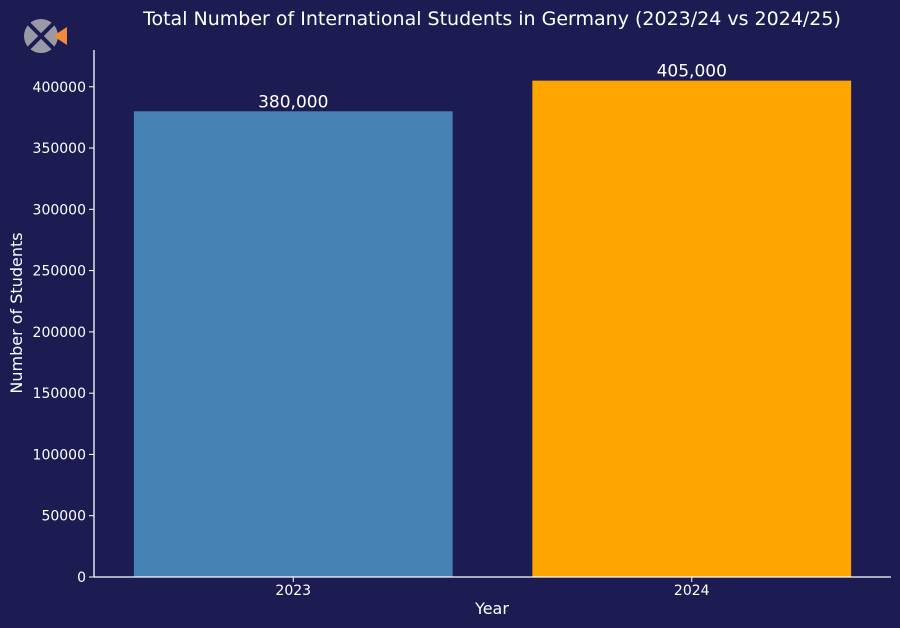  Describe the element at coordinates (81, 578) in the screenshot. I see `y-tick-label: 0` at that location.